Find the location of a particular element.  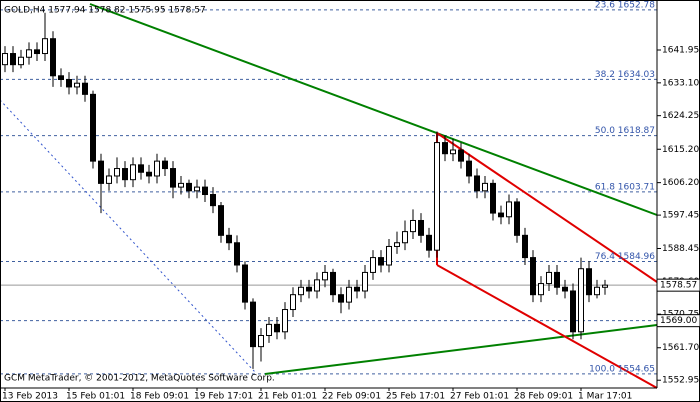

y-tick-label: 1615.20 is located at coordinates (680, 150).